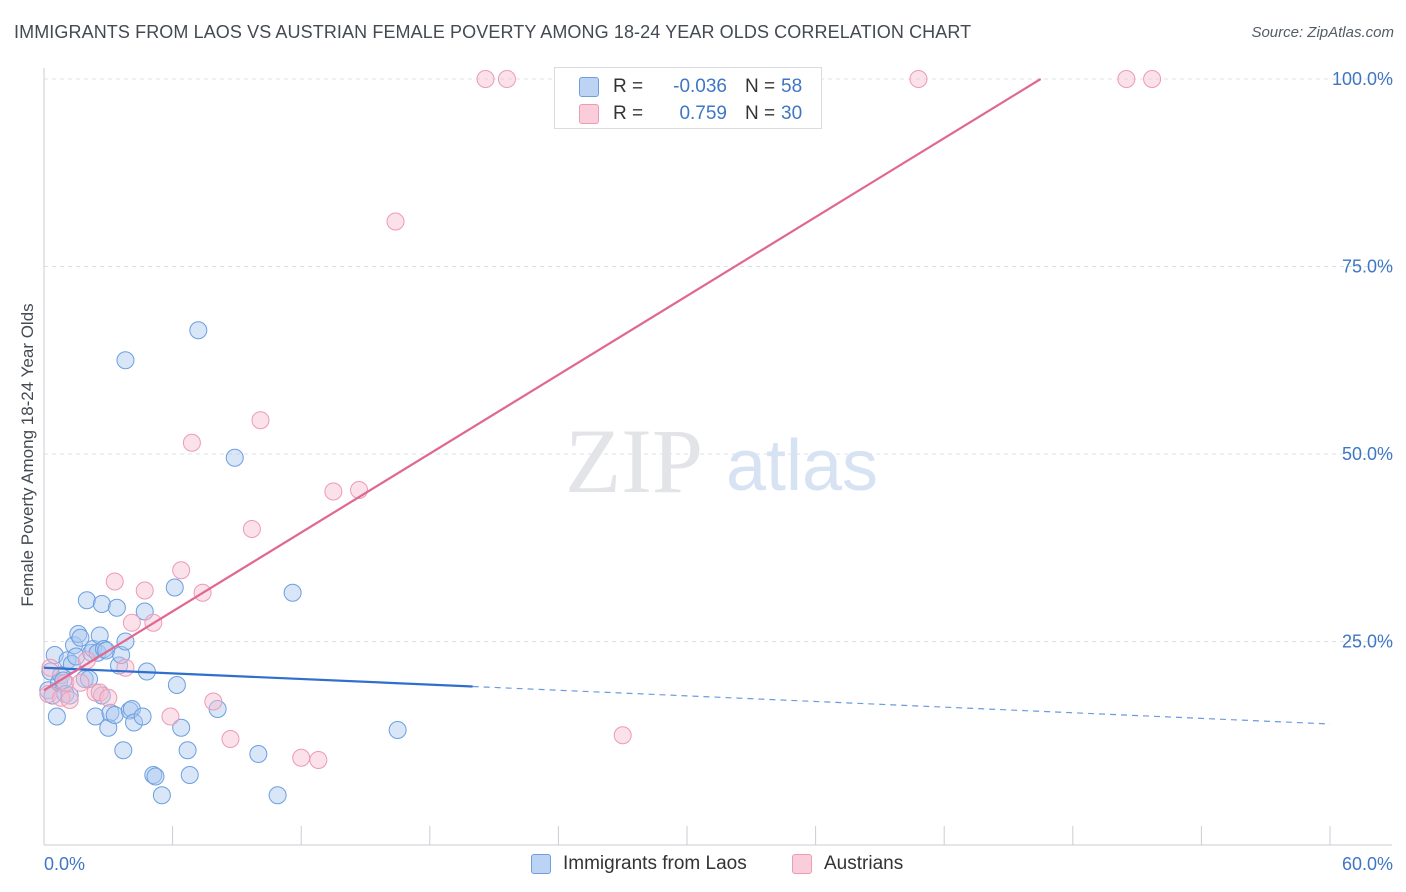  What do you see at coordinates (760, 113) in the screenshot?
I see `austrians-n-label: N =` at bounding box center [760, 113].